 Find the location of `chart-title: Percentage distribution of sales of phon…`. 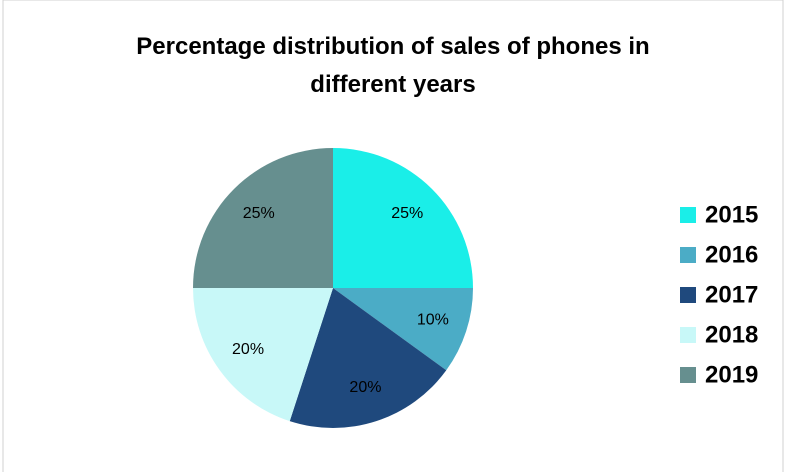

chart-title: Percentage distribution of sales of phon… is located at coordinates (393, 65).